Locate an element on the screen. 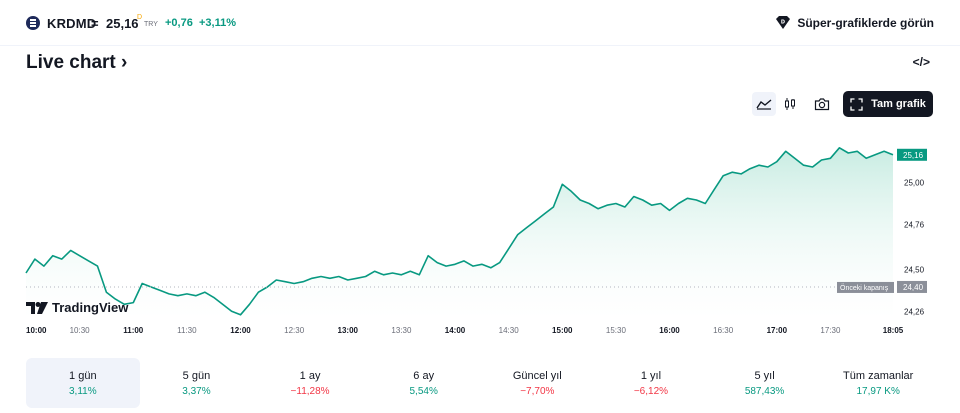  fullscreen-icon is located at coordinates (856, 104).